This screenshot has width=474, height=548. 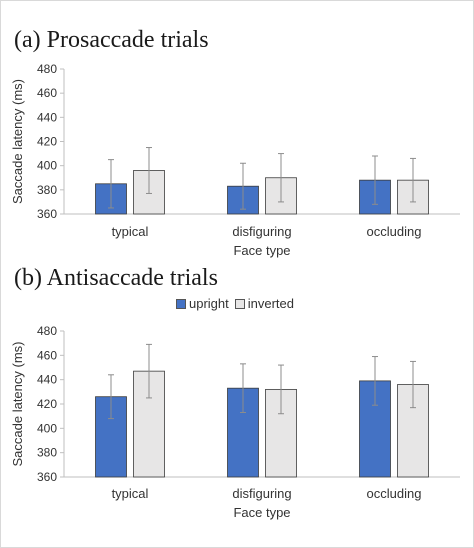 I want to click on legend-item-inverted: inverted, so click(x=264, y=303).